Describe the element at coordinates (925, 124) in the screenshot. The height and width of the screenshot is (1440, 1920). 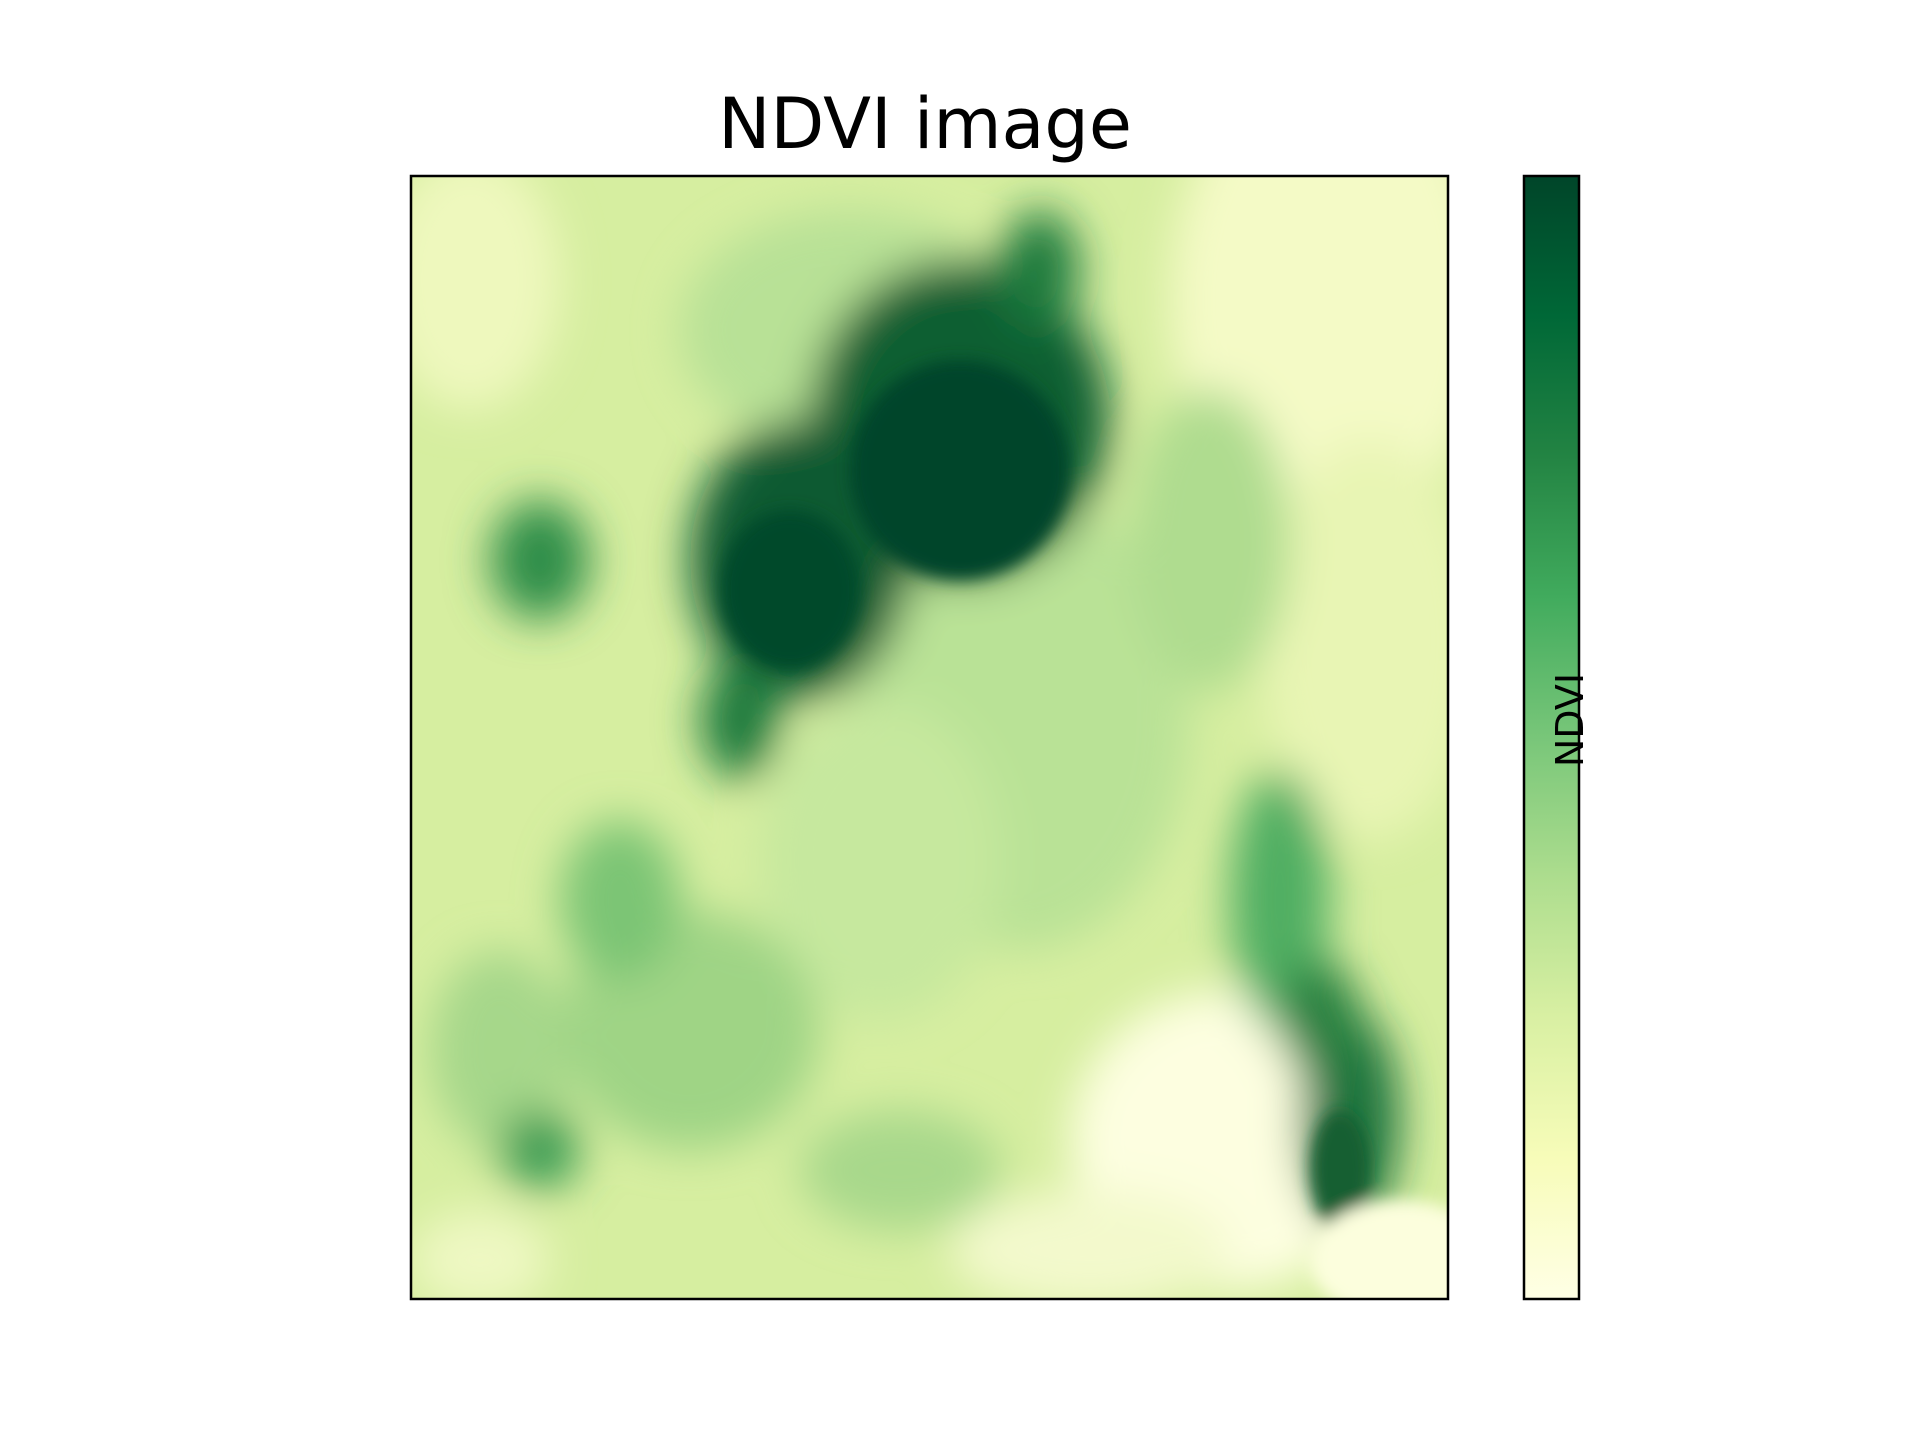
I see `chart-title: NDVI image` at that location.